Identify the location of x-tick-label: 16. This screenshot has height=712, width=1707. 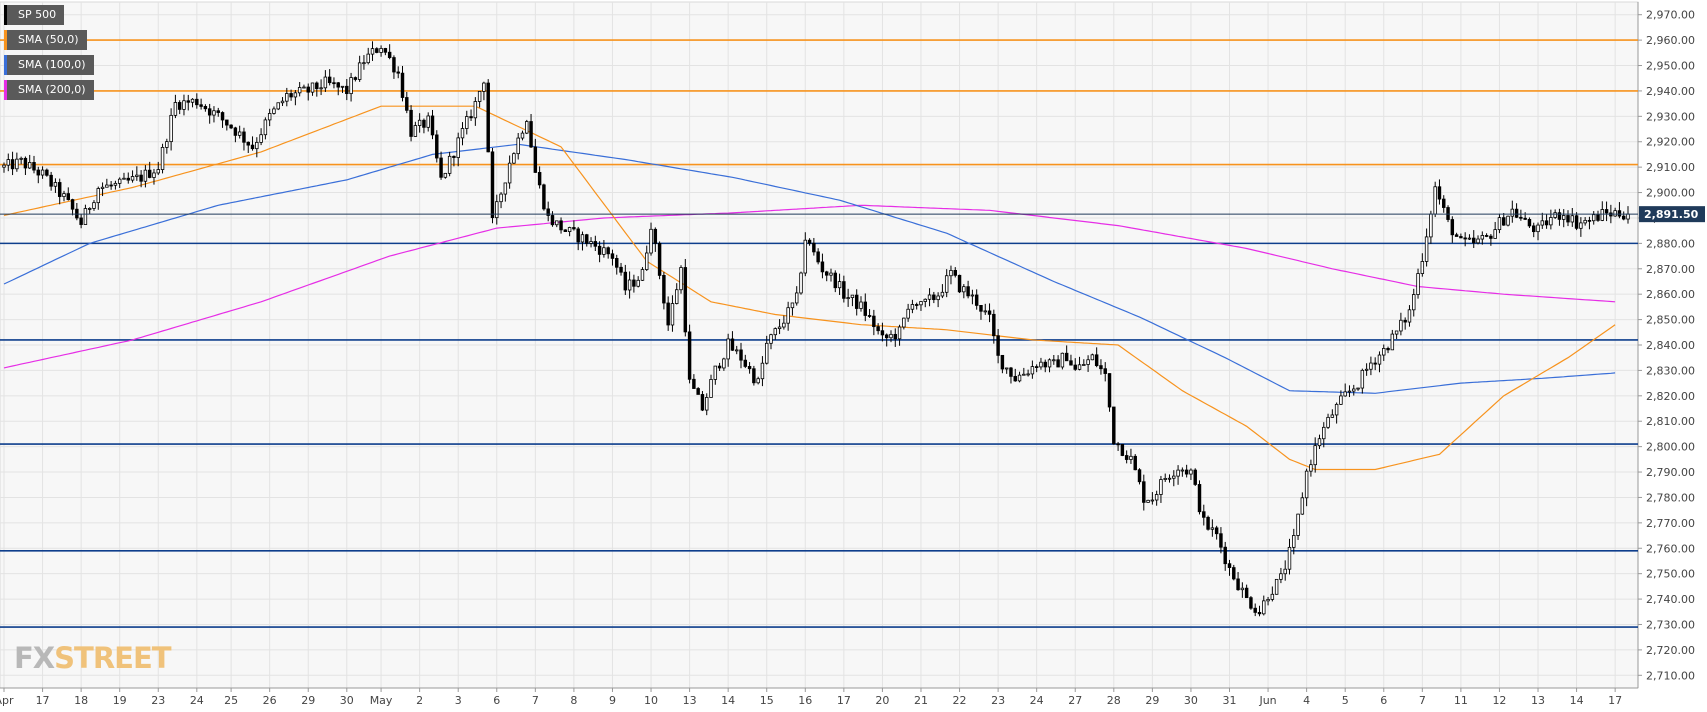
(805, 700).